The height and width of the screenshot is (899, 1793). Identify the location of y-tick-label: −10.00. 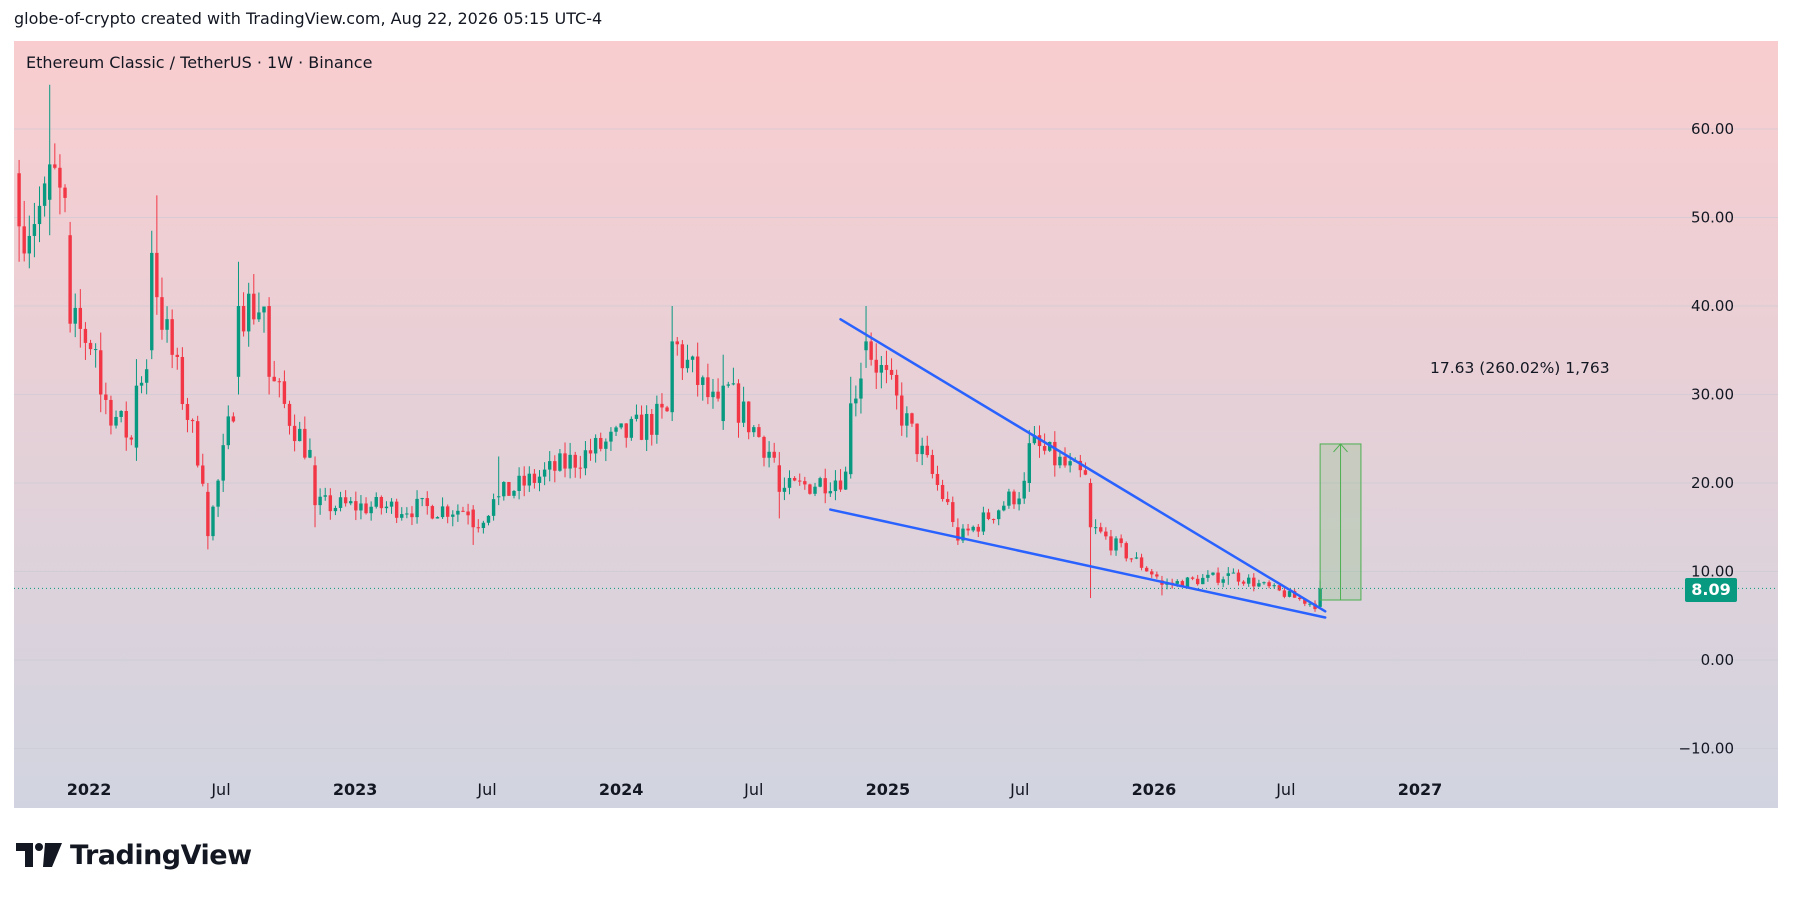
(1706, 749).